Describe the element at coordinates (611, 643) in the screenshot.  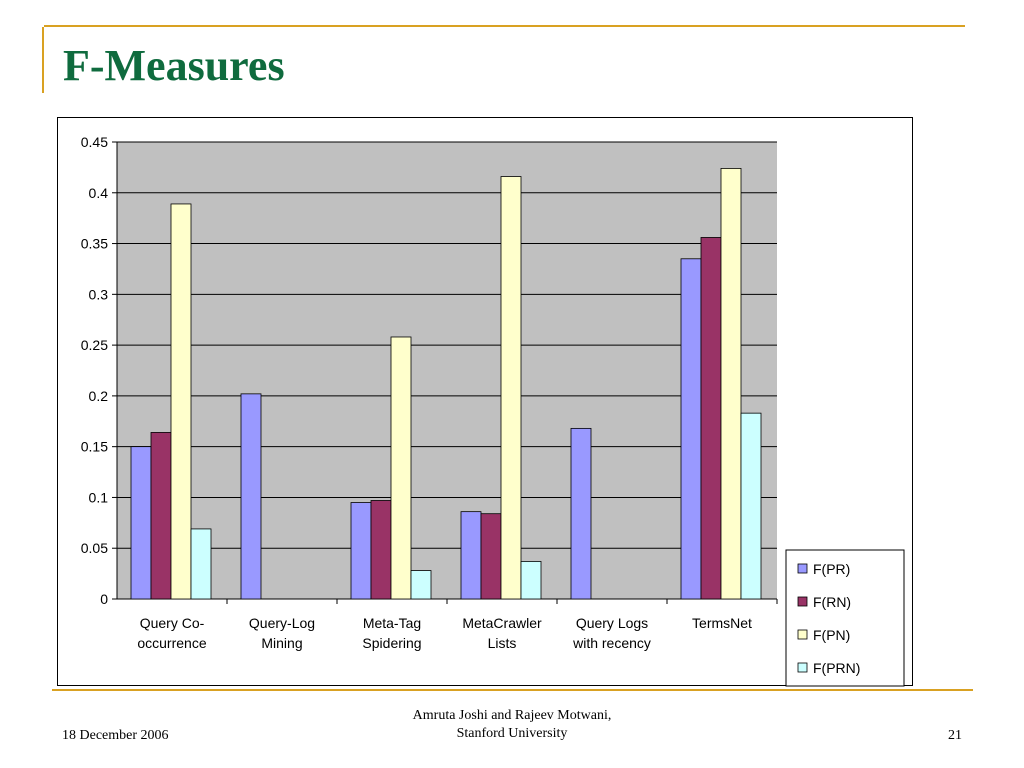
I see `x-tick-label: with recency` at that location.